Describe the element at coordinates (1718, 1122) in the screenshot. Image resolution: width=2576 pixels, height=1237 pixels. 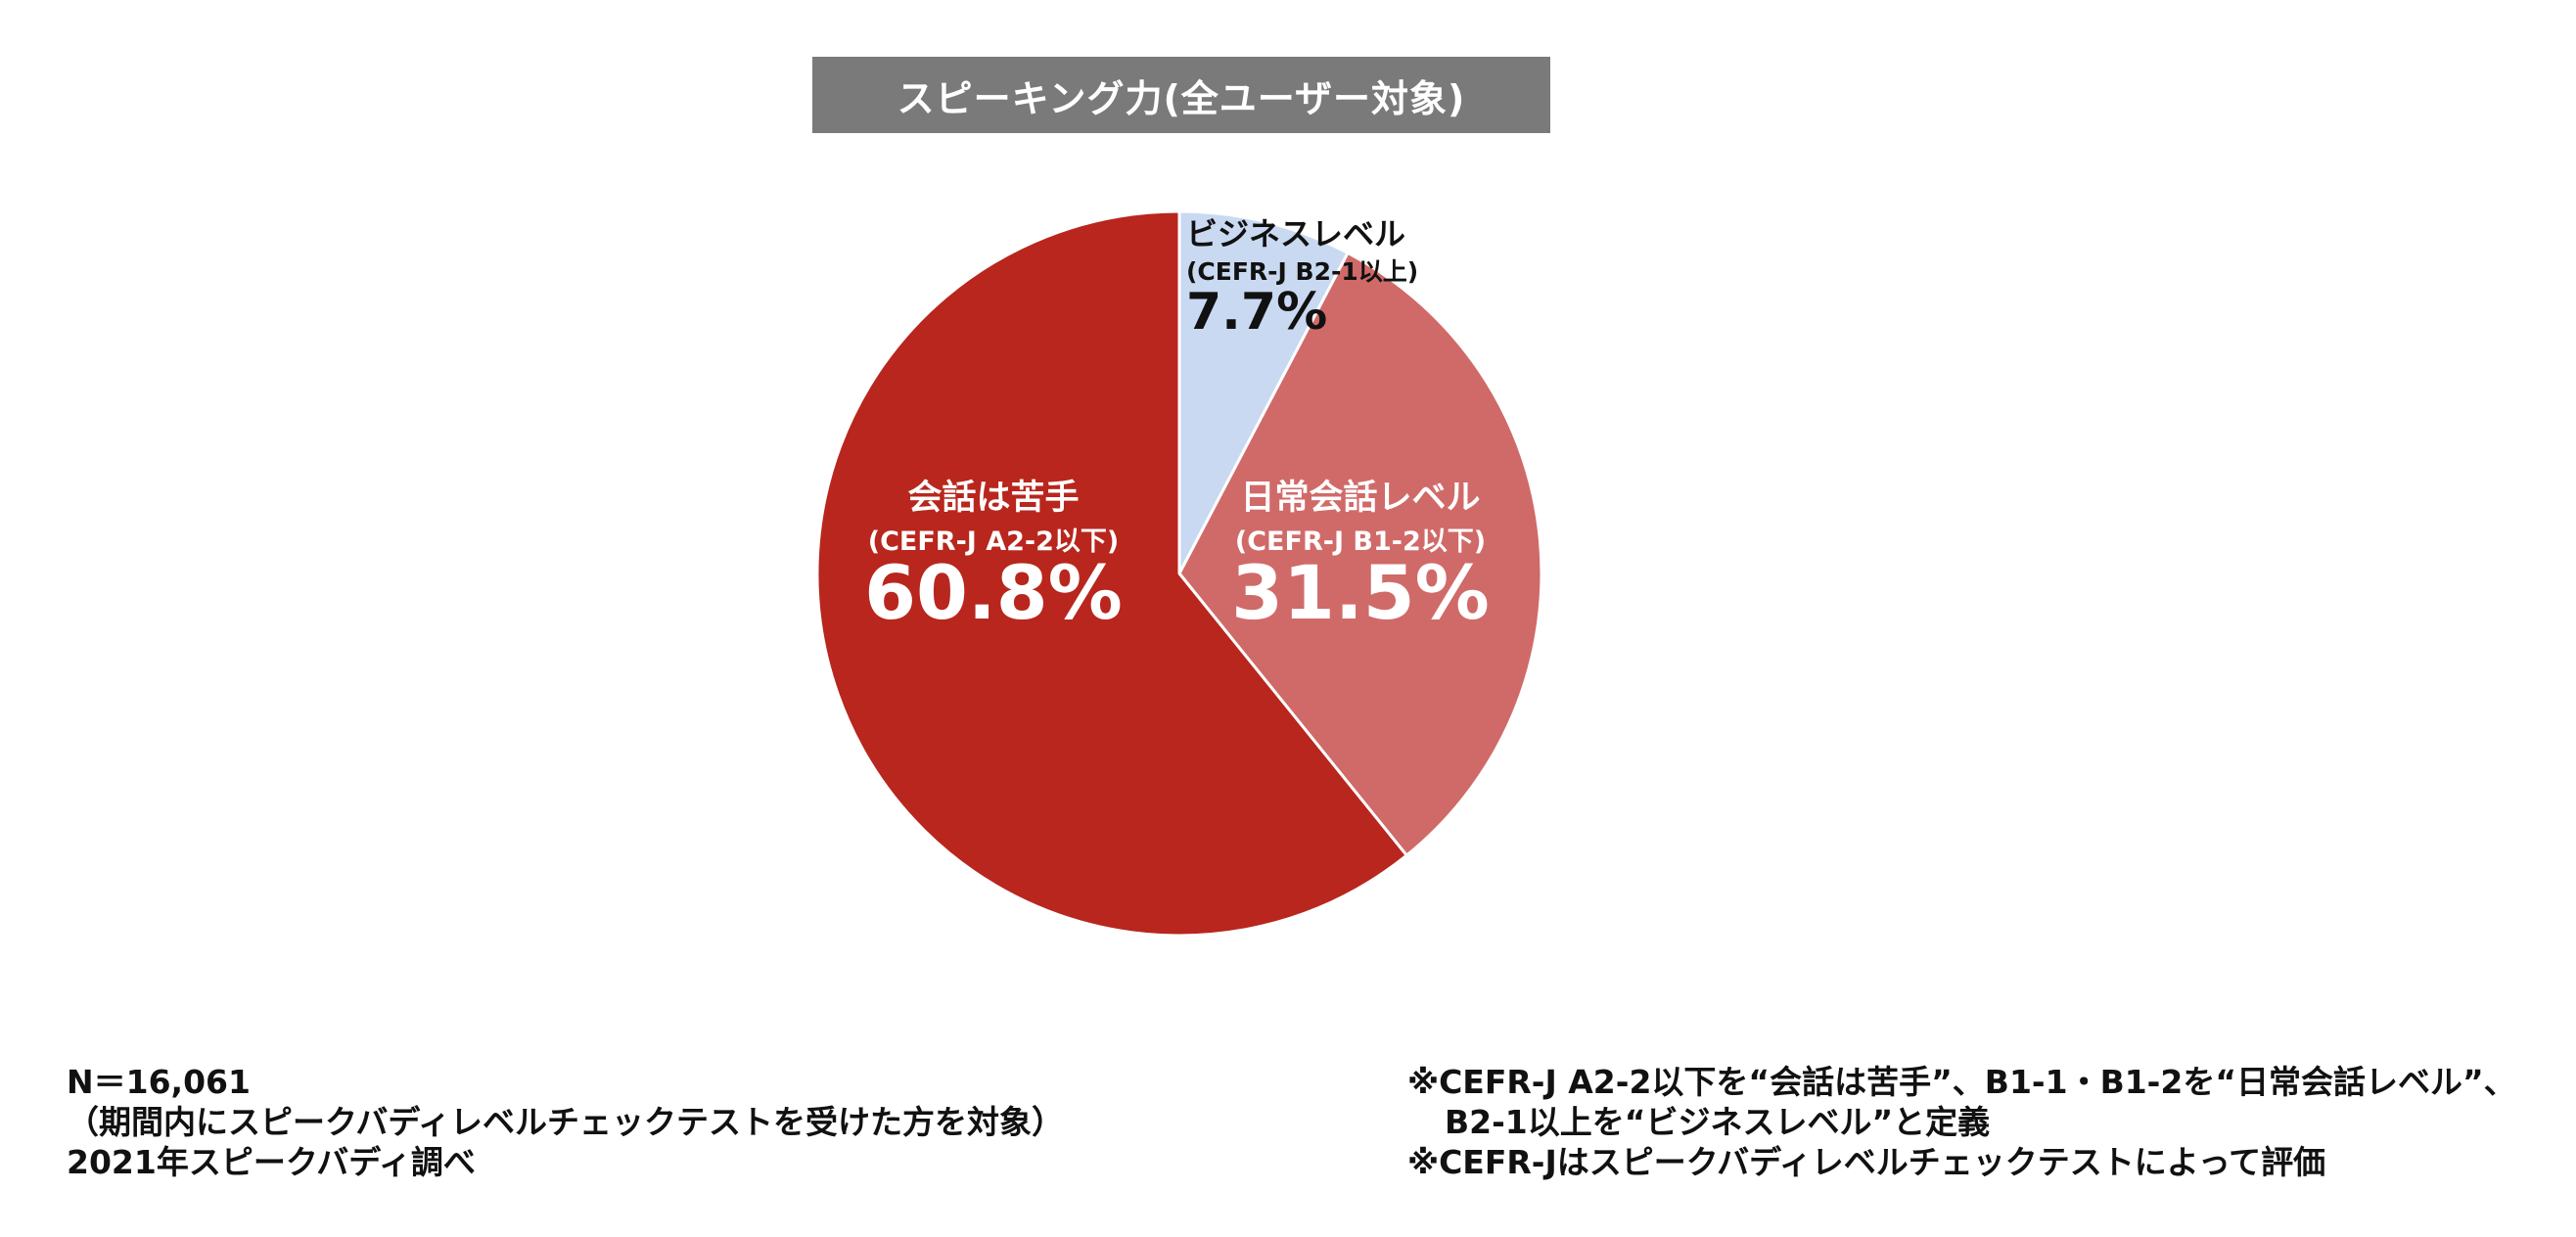
I see `definition-note-line2: B2-1以上を“ビジネスレベル”と定義` at that location.